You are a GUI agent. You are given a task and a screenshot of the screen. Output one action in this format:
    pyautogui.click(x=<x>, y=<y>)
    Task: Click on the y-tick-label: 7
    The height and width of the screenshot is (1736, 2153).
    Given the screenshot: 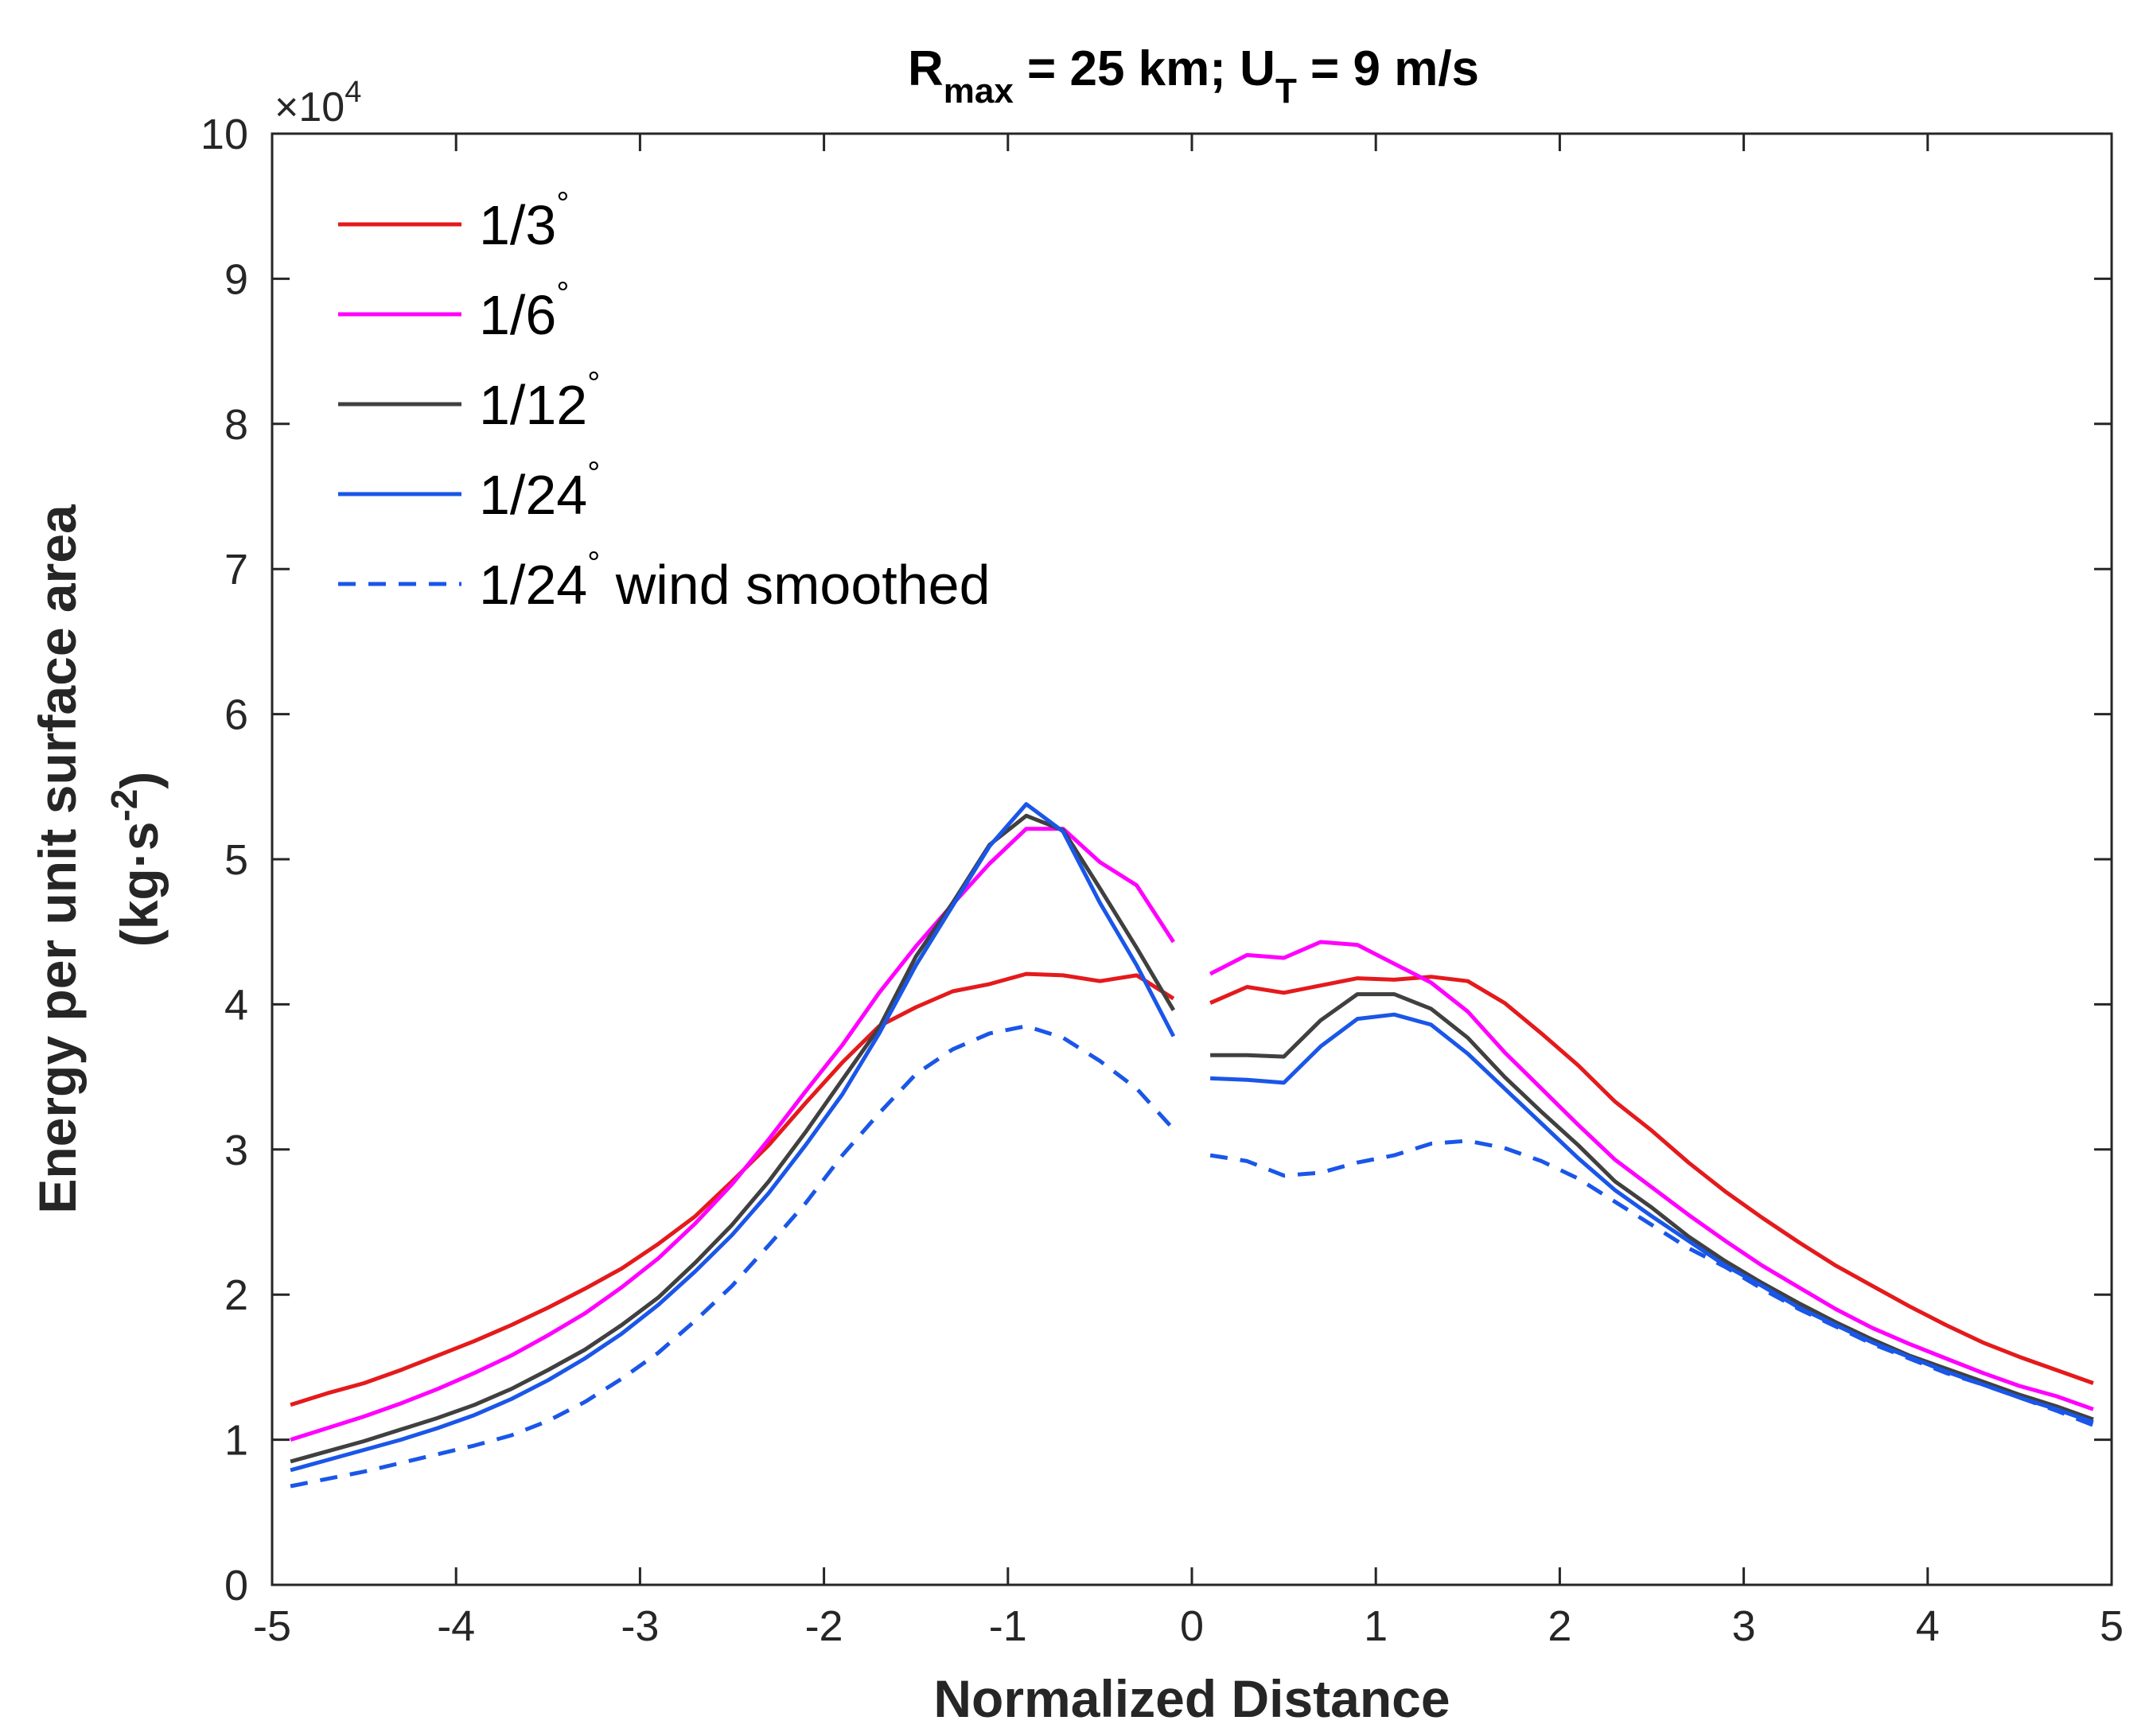 What is the action you would take?
    pyautogui.click(x=236, y=570)
    